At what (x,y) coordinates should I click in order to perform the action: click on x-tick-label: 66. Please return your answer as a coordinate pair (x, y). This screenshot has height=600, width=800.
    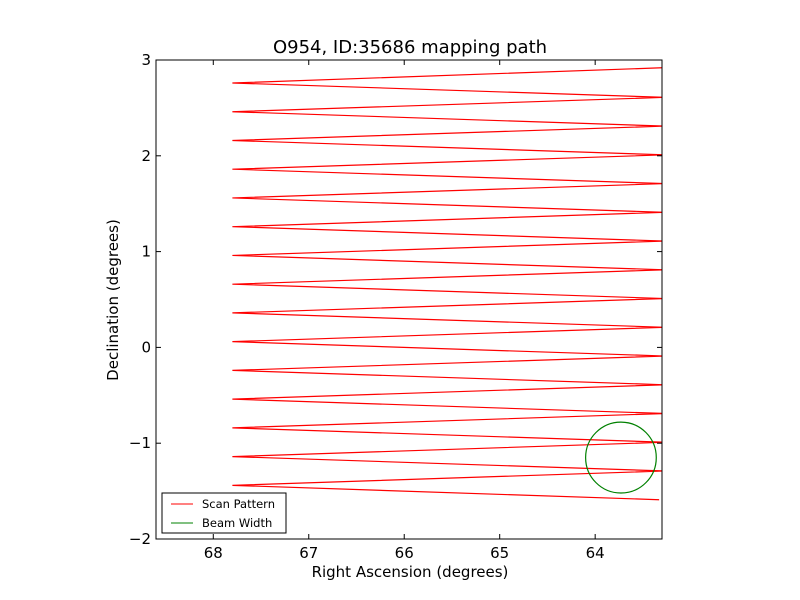
    Looking at the image, I should click on (404, 553).